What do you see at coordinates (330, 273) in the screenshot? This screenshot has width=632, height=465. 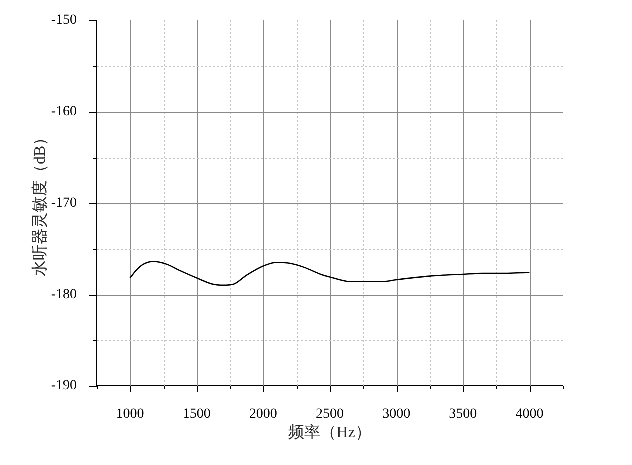 I see `line-series` at bounding box center [330, 273].